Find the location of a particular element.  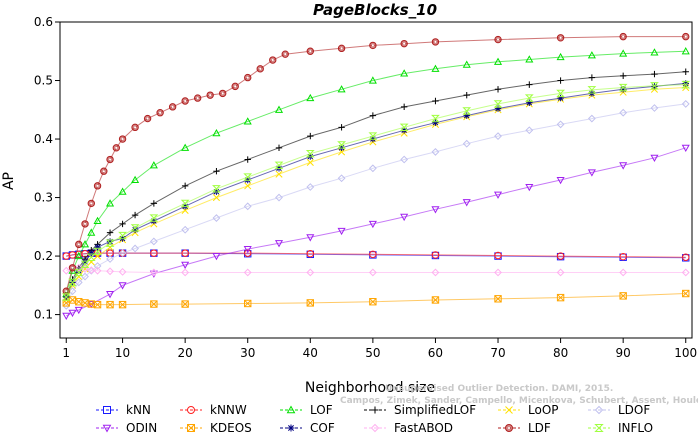

legend-item-ldof: LDOF is located at coordinates (619, 410).